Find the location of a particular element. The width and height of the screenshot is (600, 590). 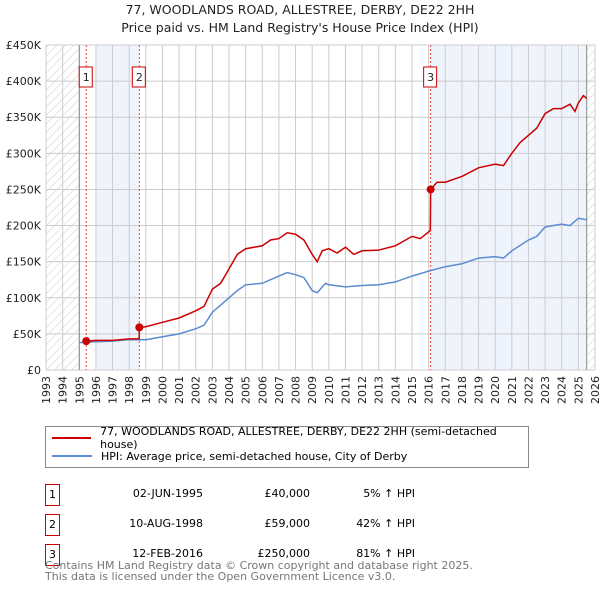

transaction-price: £59,000 is located at coordinates (287, 523).